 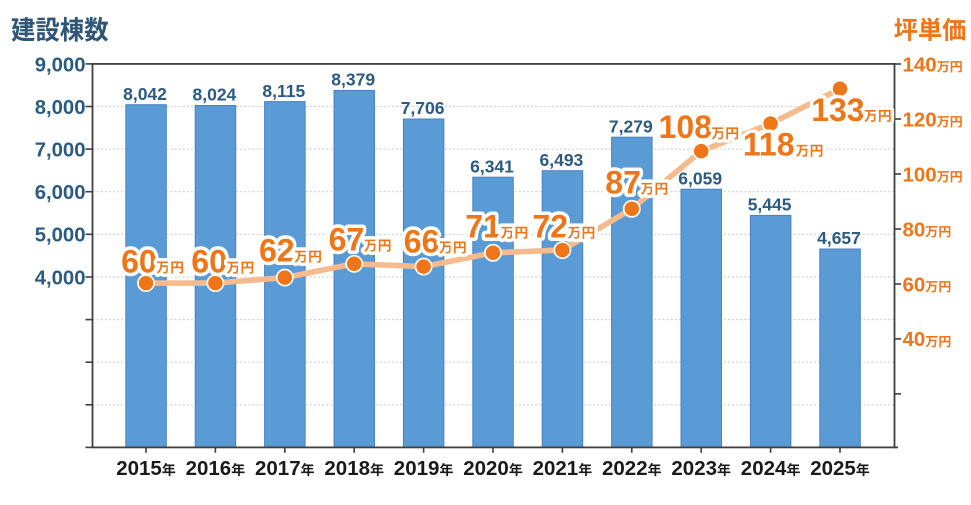 I want to click on svg-text: 120, so click(x=920, y=119).